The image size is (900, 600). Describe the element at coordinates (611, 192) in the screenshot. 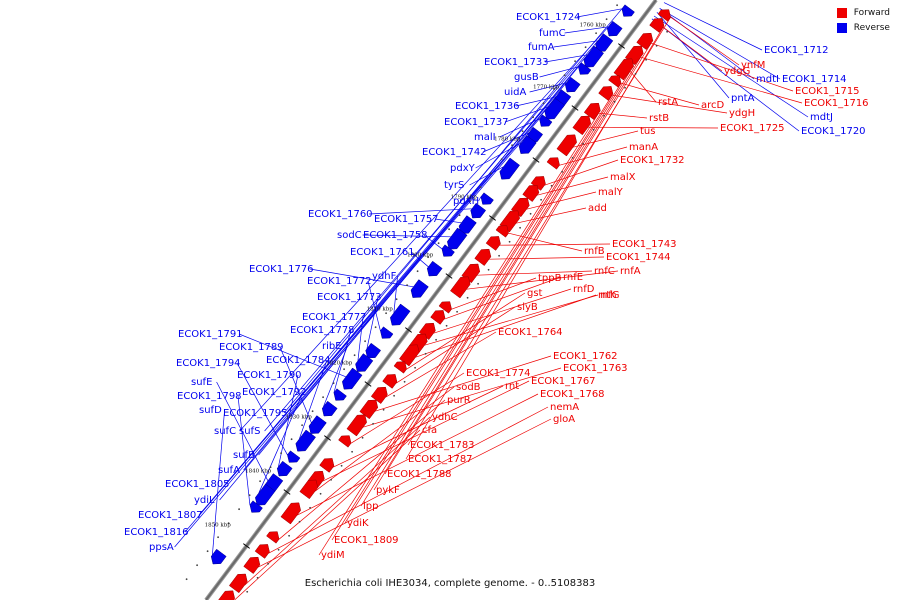

I see `forward-gene-label: malY` at that location.